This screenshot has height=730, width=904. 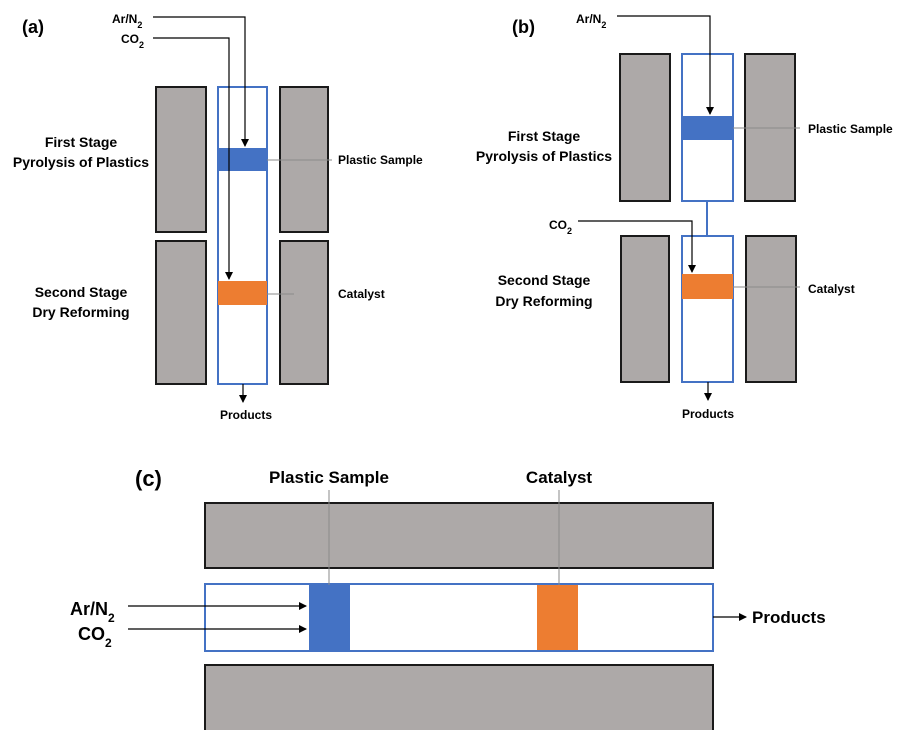 What do you see at coordinates (181, 312) in the screenshot?
I see `furnace-a-bottom-left` at bounding box center [181, 312].